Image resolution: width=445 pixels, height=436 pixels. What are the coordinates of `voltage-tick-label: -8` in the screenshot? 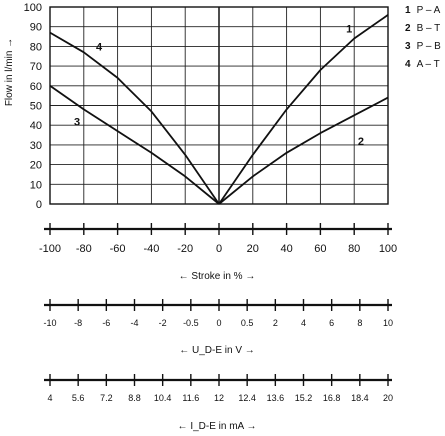 It's located at (78, 323).